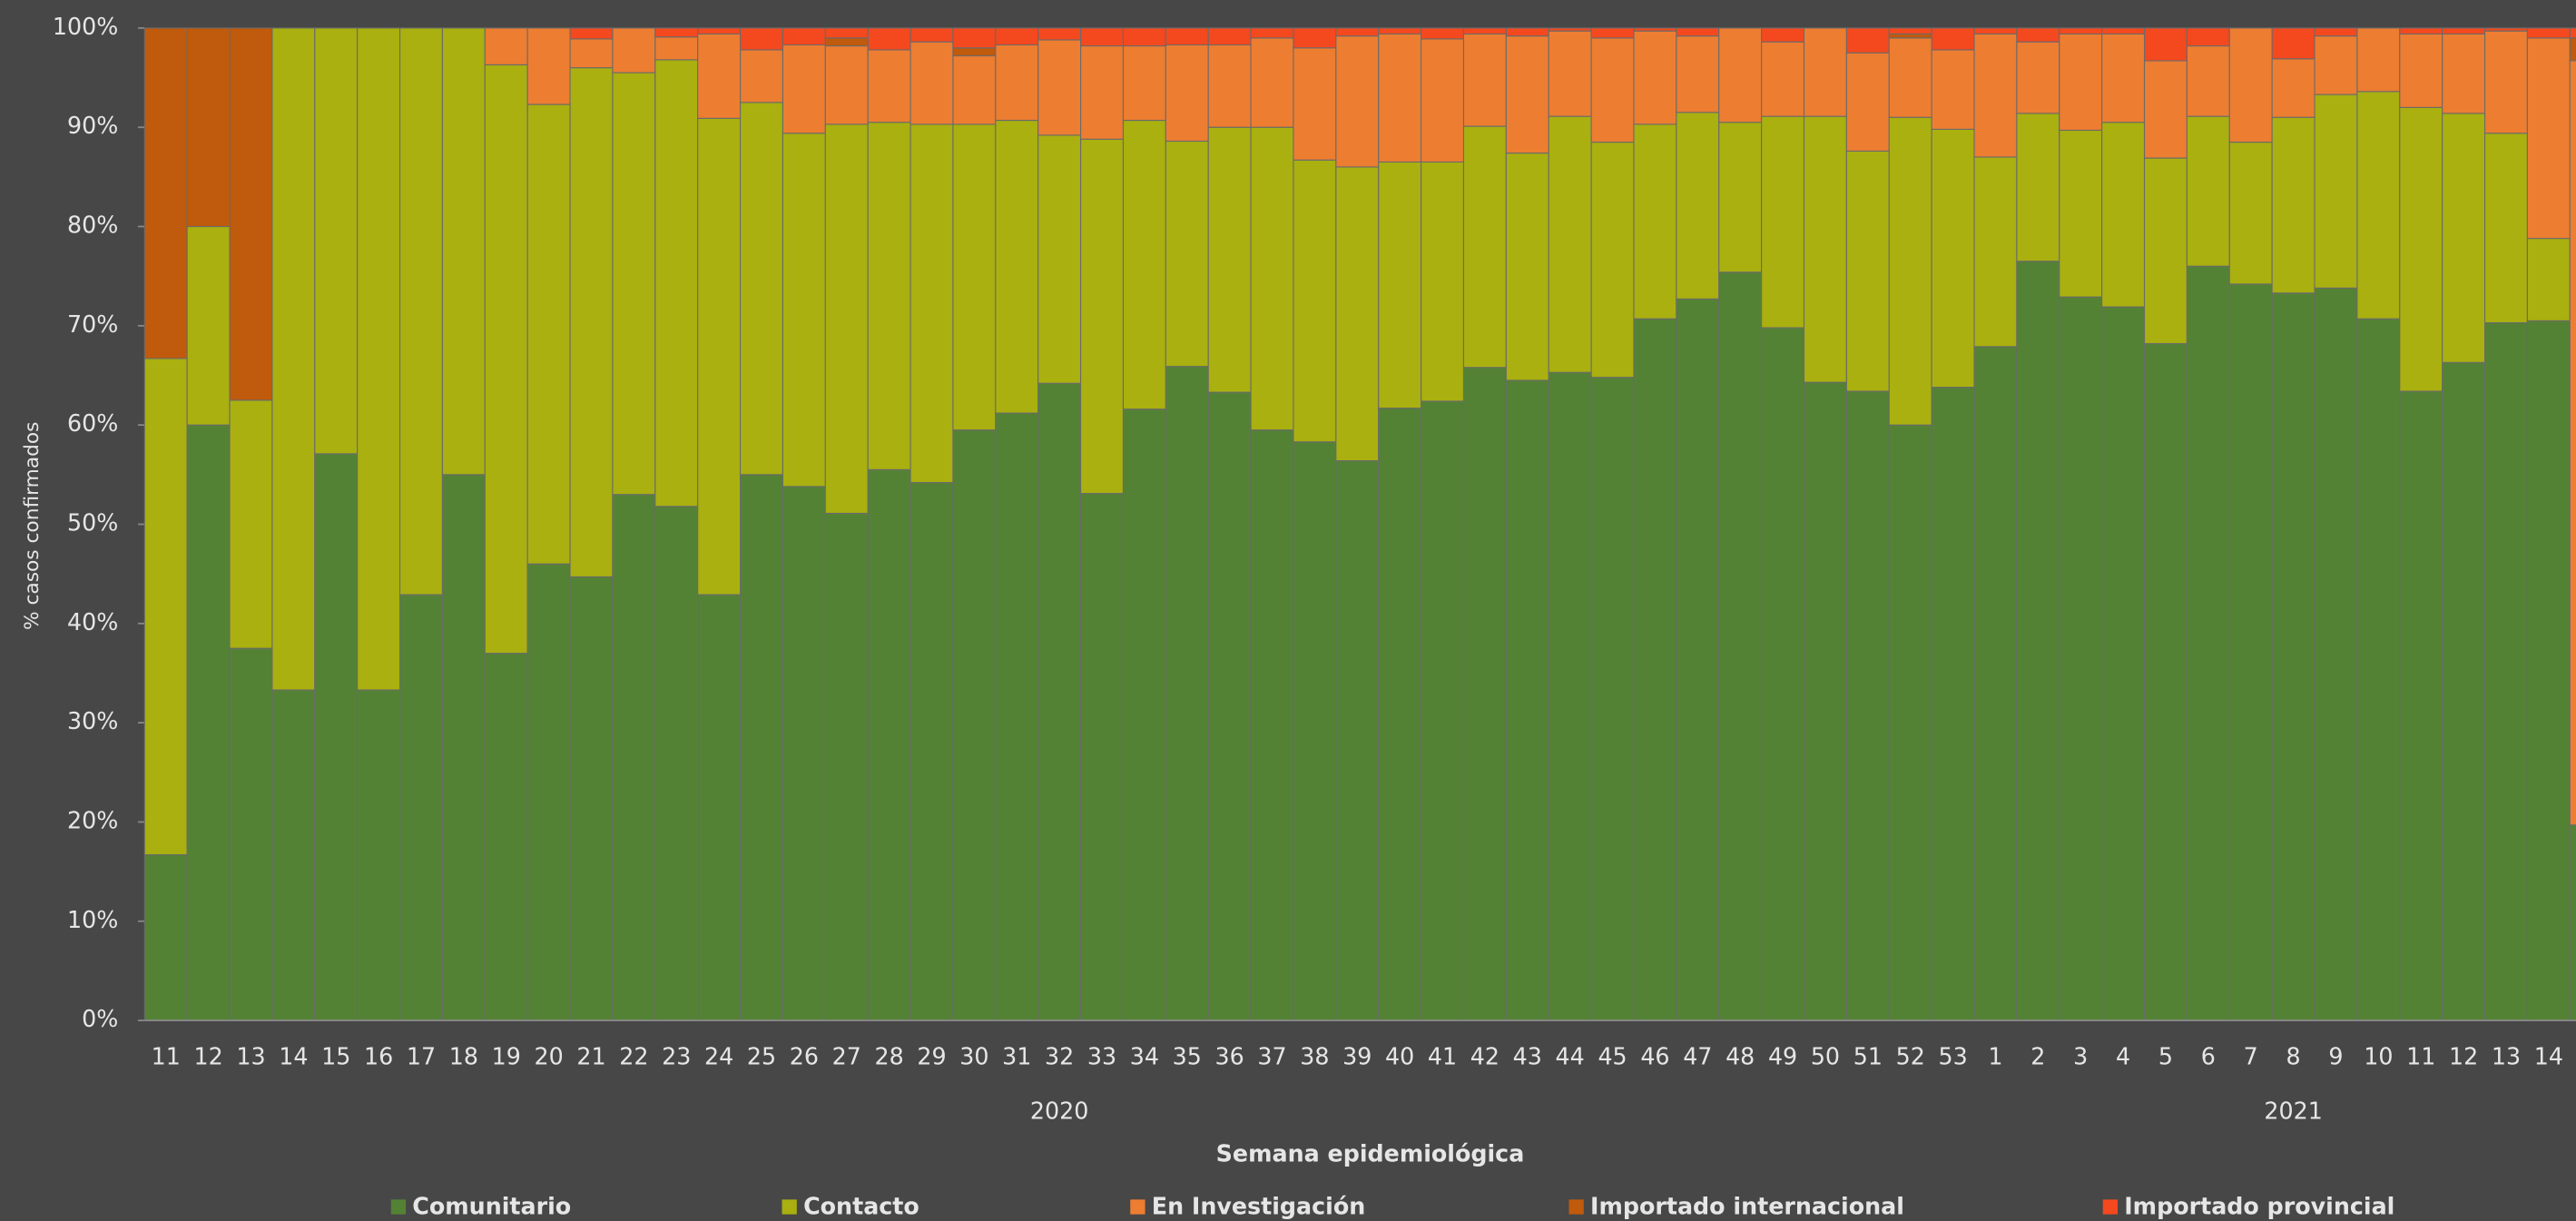 Image resolution: width=2576 pixels, height=1221 pixels. I want to click on y-tick-label: 80%, so click(92, 225).